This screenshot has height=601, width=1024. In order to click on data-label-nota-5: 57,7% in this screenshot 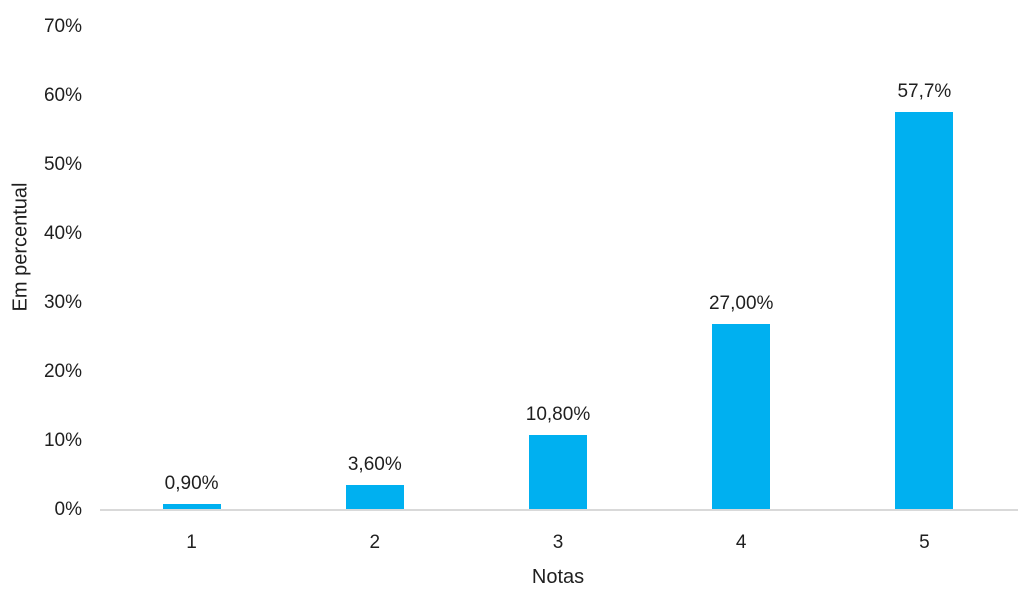, I will do `click(924, 91)`.